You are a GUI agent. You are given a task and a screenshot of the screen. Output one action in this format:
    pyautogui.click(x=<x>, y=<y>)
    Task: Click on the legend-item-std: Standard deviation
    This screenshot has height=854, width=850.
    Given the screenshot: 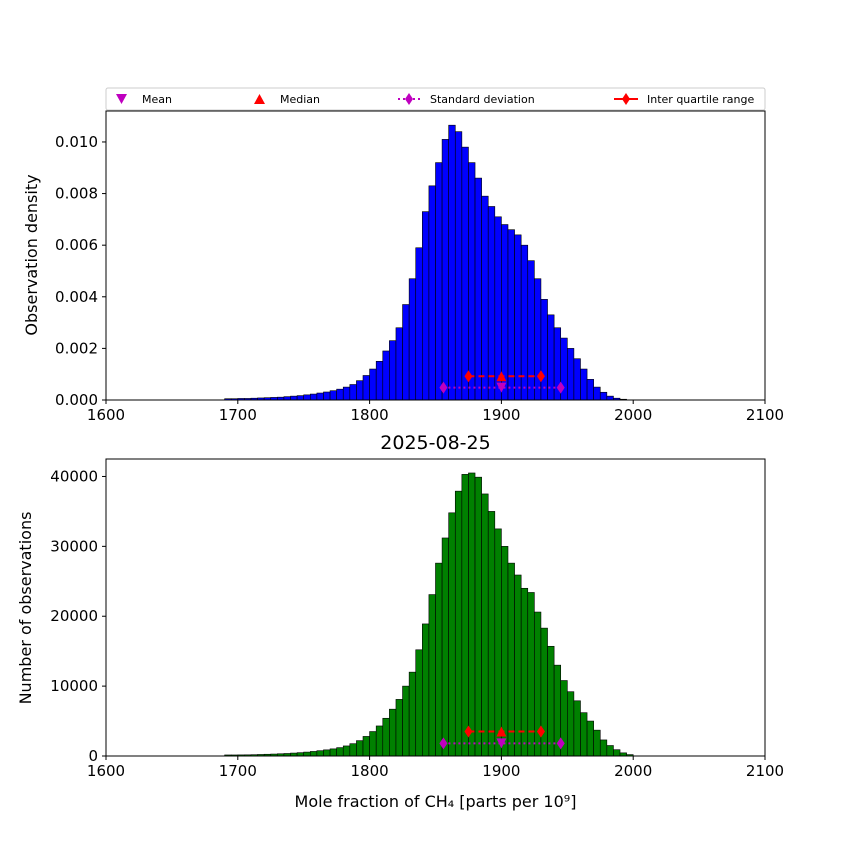 What is the action you would take?
    pyautogui.click(x=466, y=99)
    